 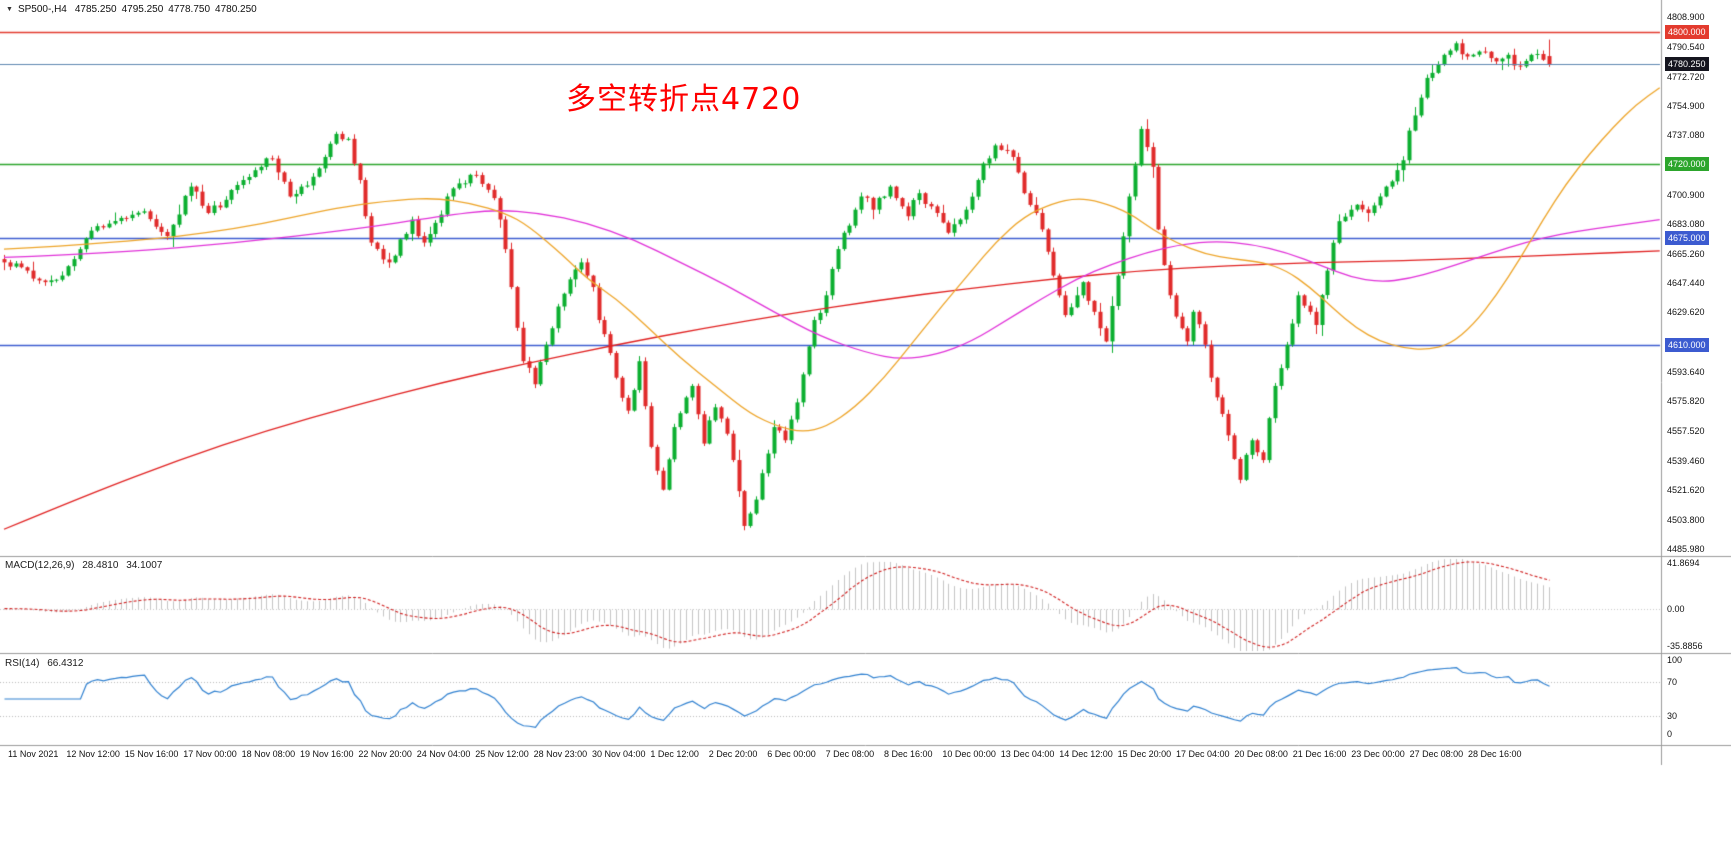 What do you see at coordinates (1261, 754) in the screenshot?
I see `time-axis-label: 20 Dec 08:00` at bounding box center [1261, 754].